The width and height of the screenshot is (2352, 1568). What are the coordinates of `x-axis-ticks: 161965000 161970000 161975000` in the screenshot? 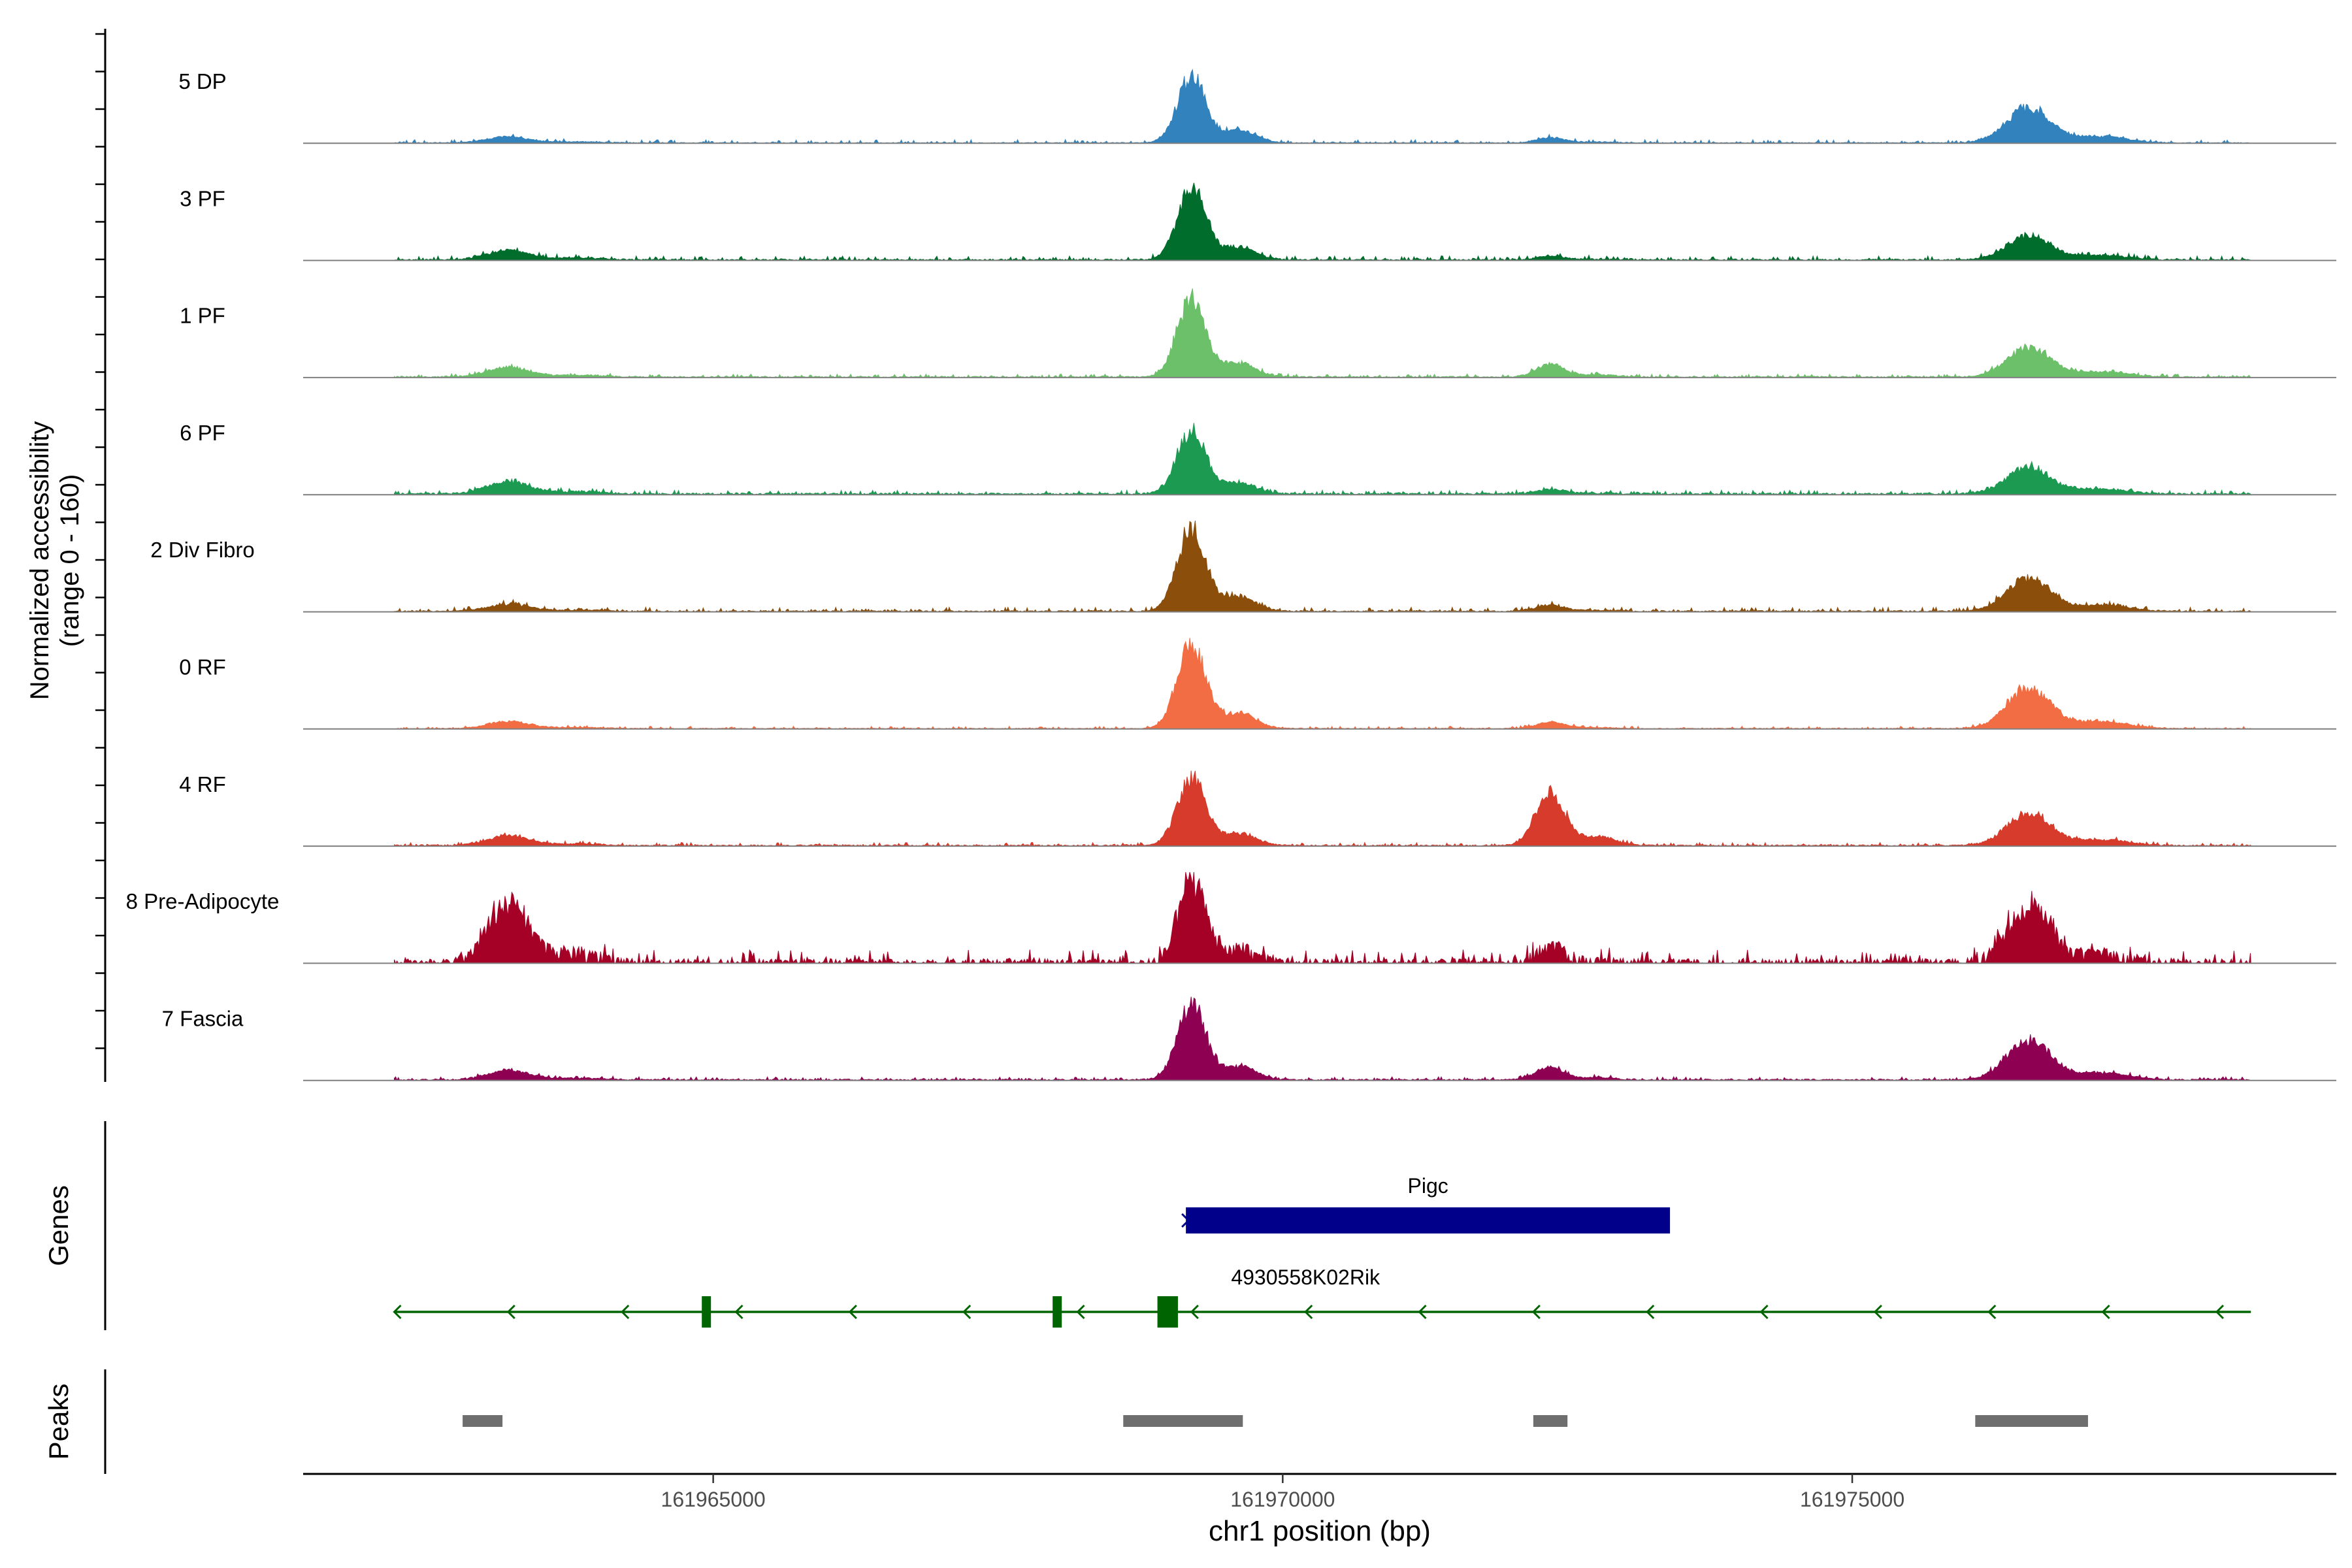 It's located at (1282, 1492).